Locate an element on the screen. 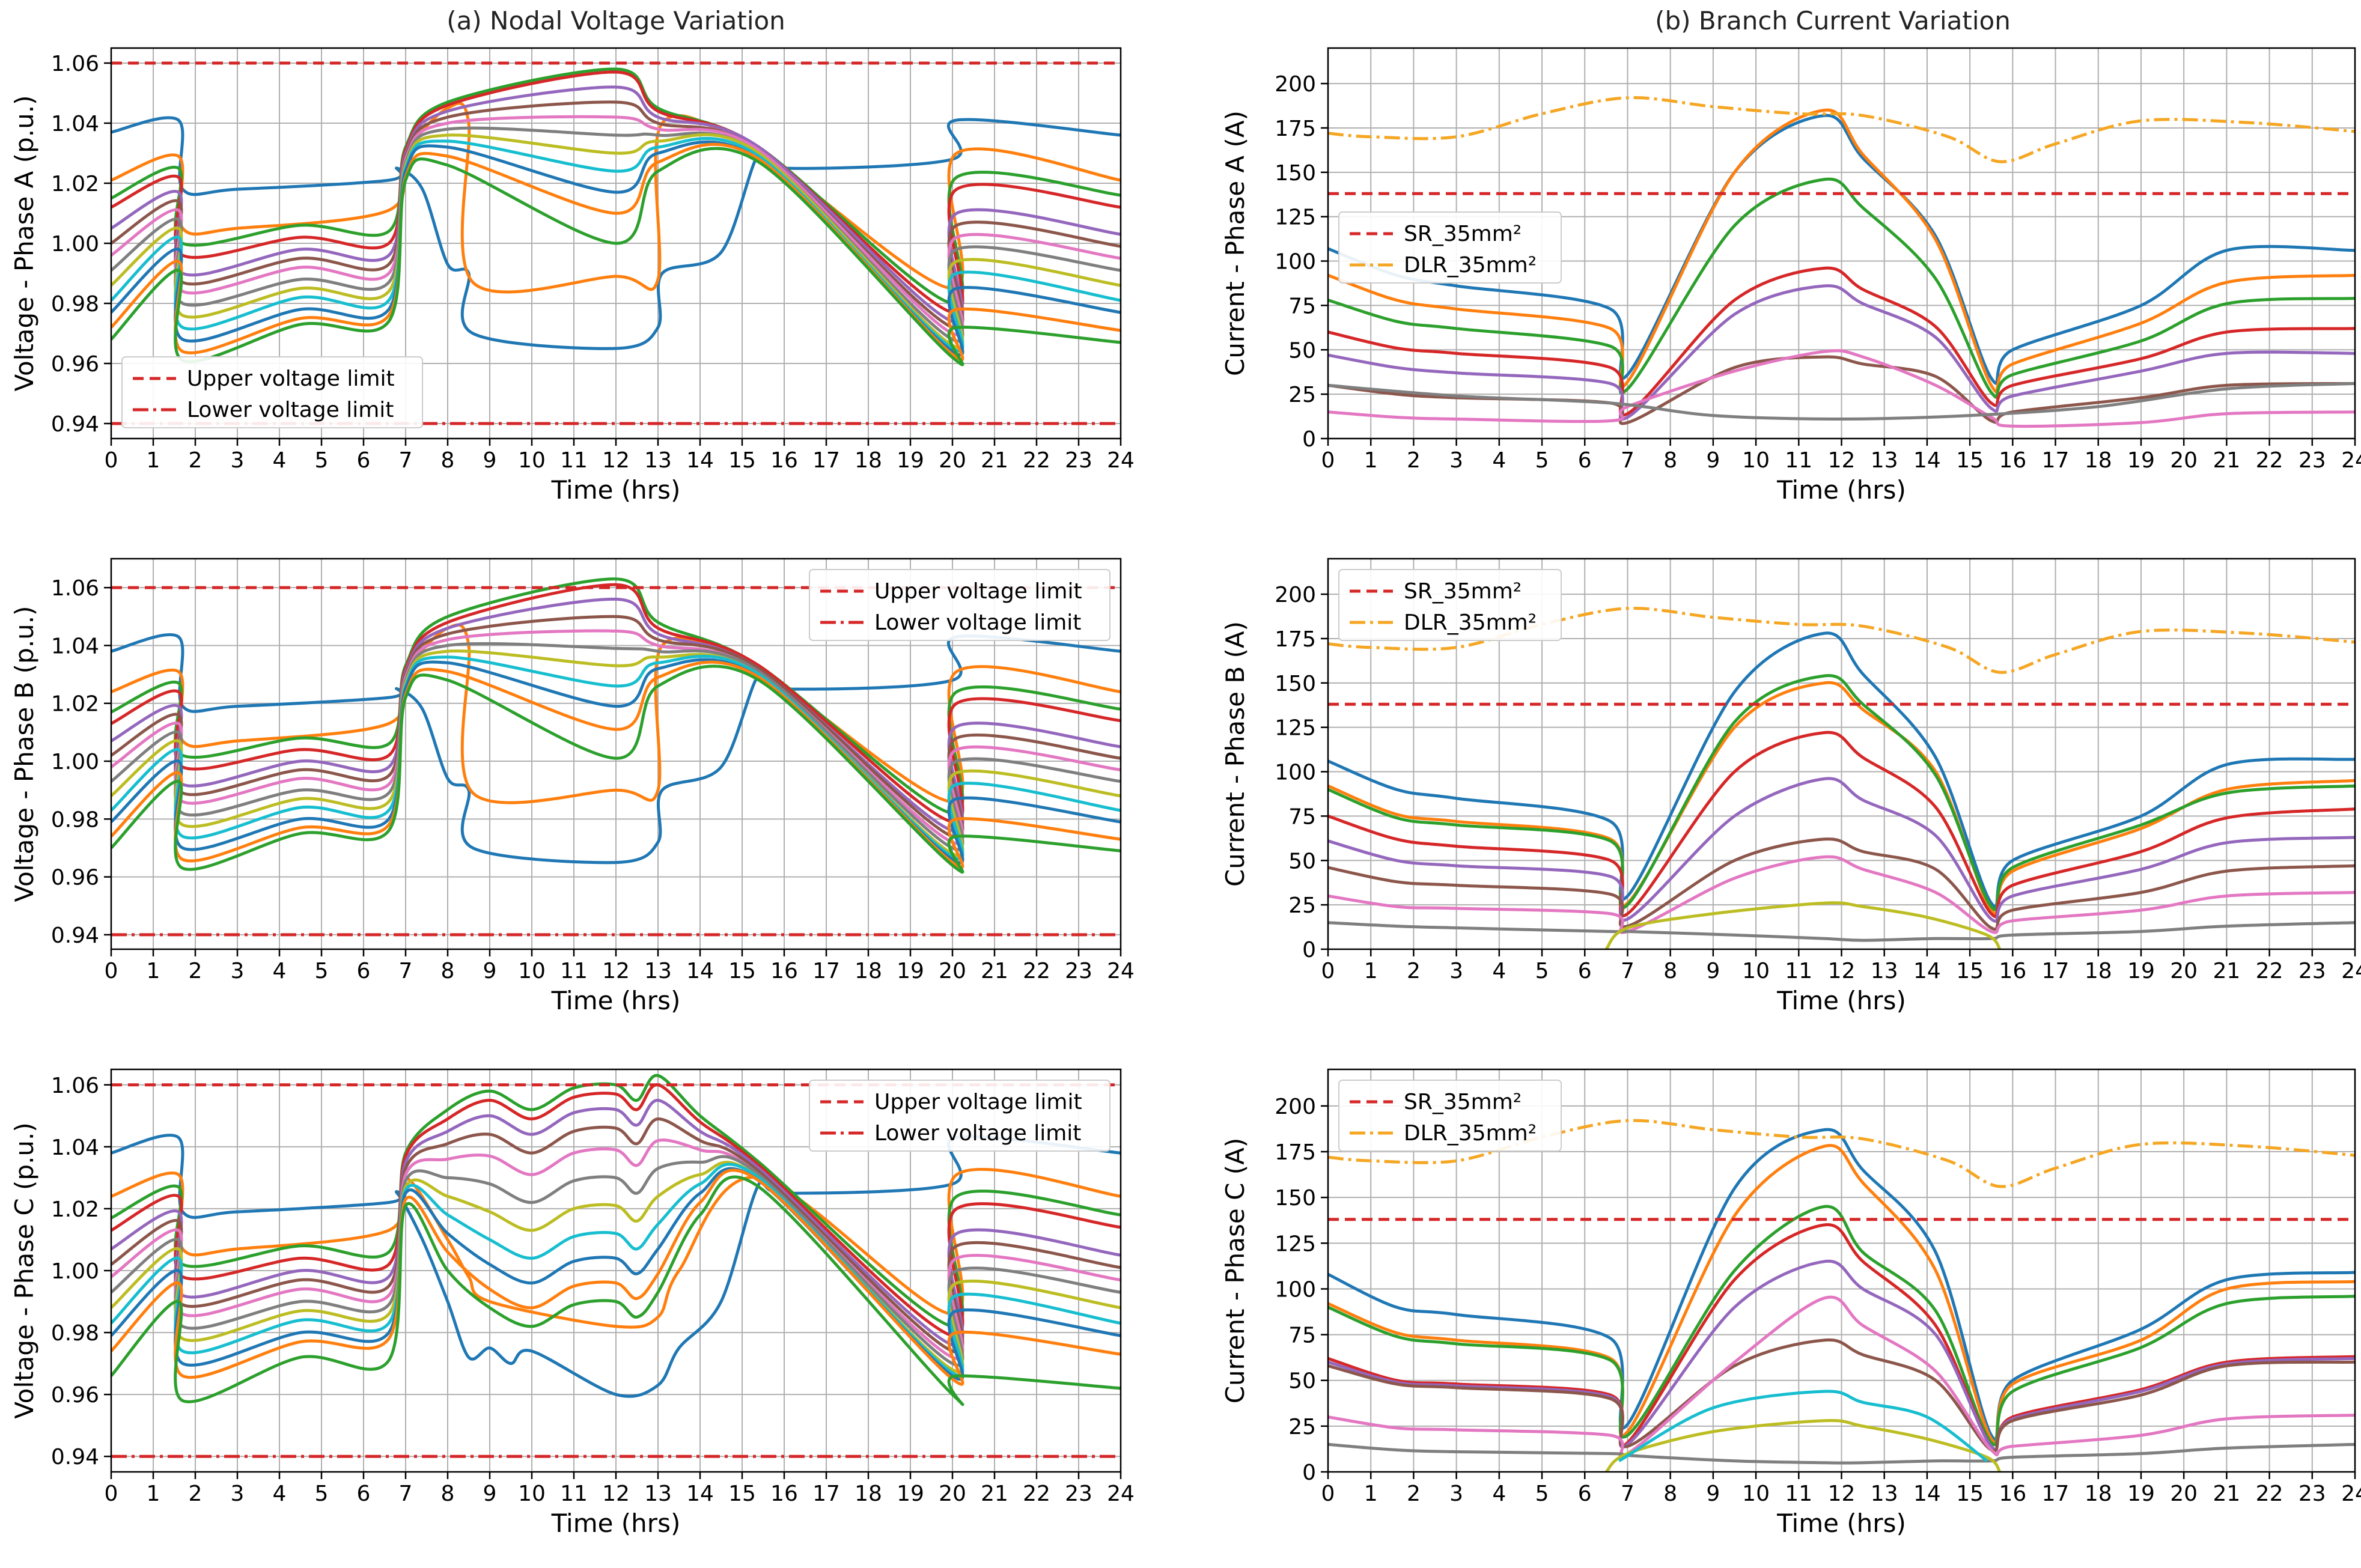  legend: Upper voltage limit Lower voltage limit is located at coordinates (960, 1116).